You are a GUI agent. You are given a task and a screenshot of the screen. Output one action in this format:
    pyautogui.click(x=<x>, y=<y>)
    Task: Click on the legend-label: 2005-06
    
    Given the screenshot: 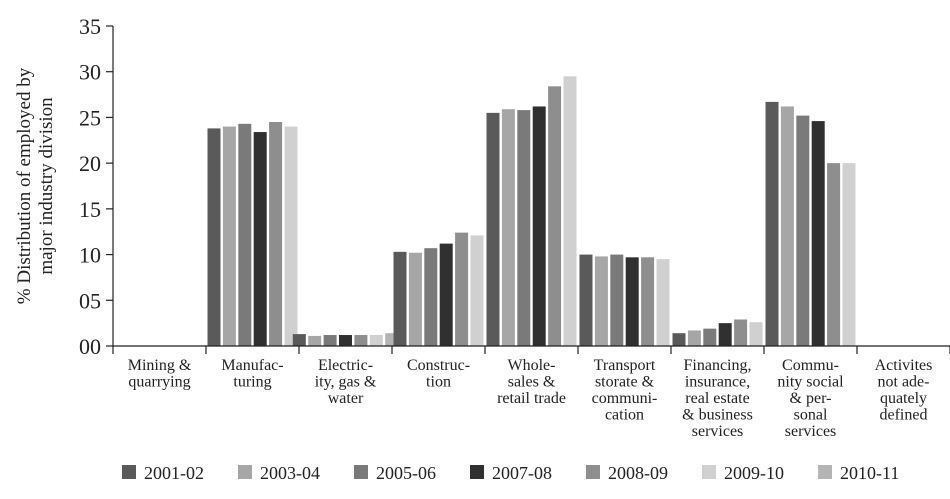 What is the action you would take?
    pyautogui.click(x=406, y=473)
    